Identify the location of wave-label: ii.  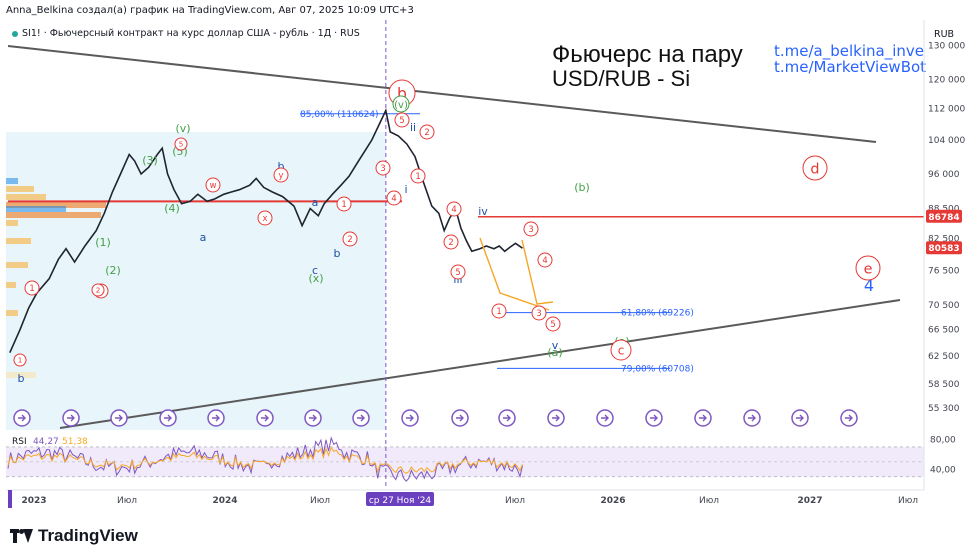
(413, 127).